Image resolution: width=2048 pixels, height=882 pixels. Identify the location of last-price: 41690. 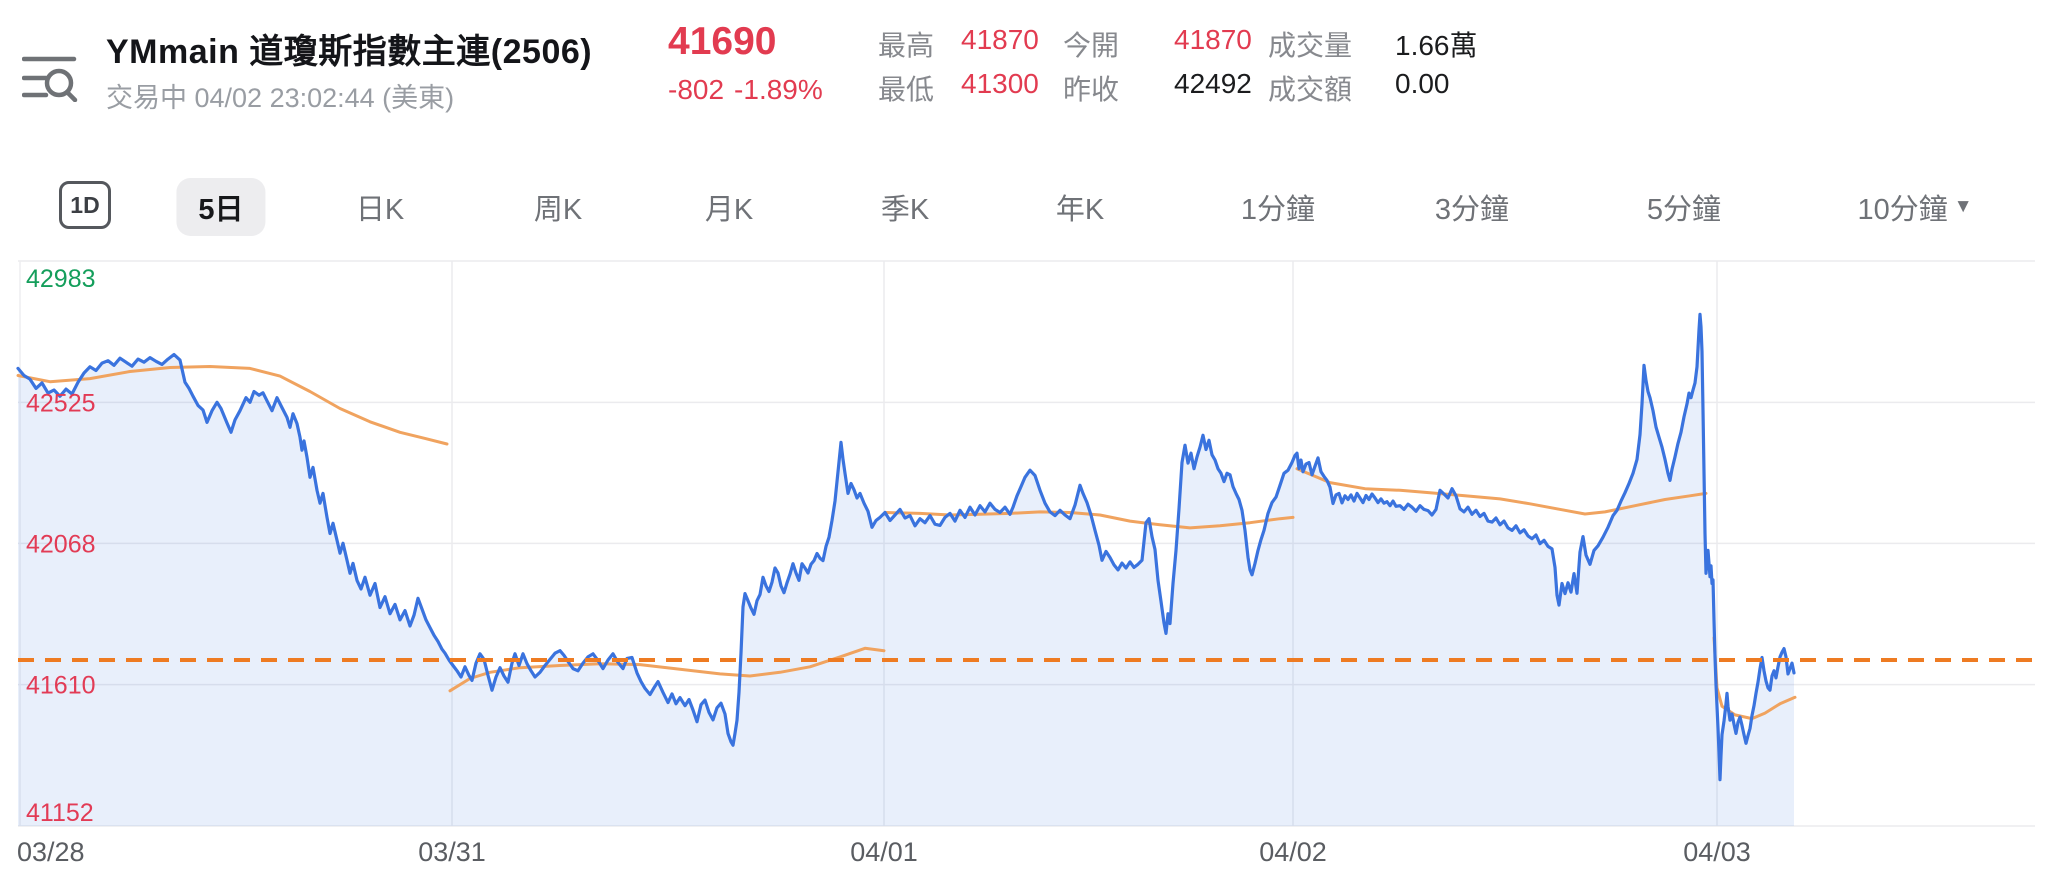
(722, 41).